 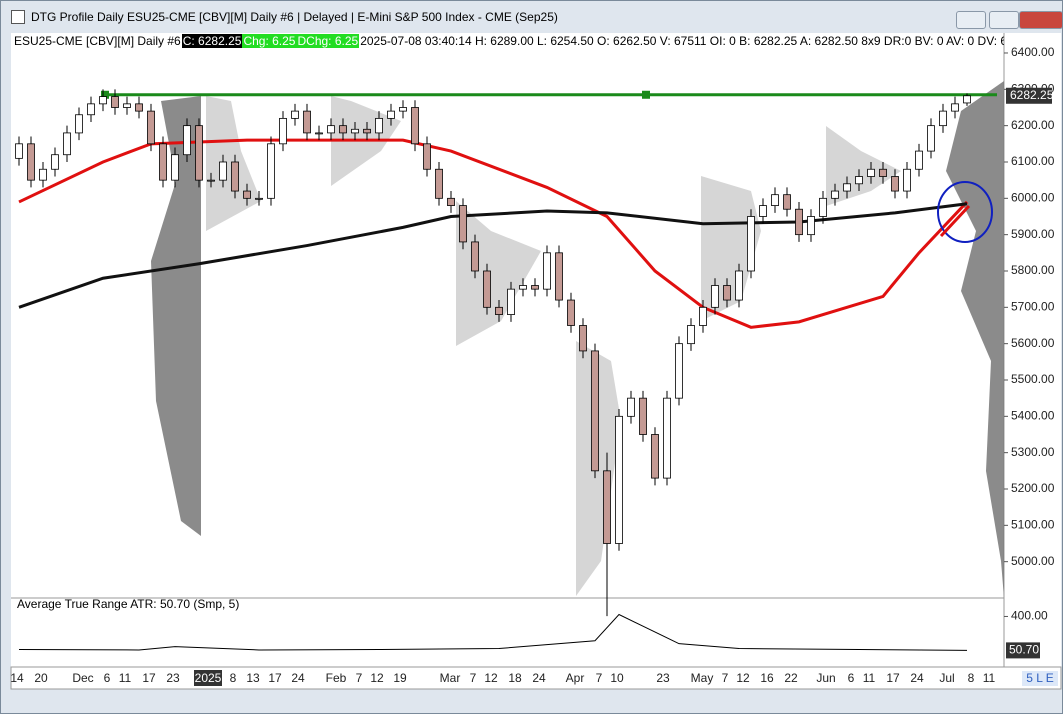 What do you see at coordinates (328, 41) in the screenshot?
I see `dchange-info: DChg: 6.25` at bounding box center [328, 41].